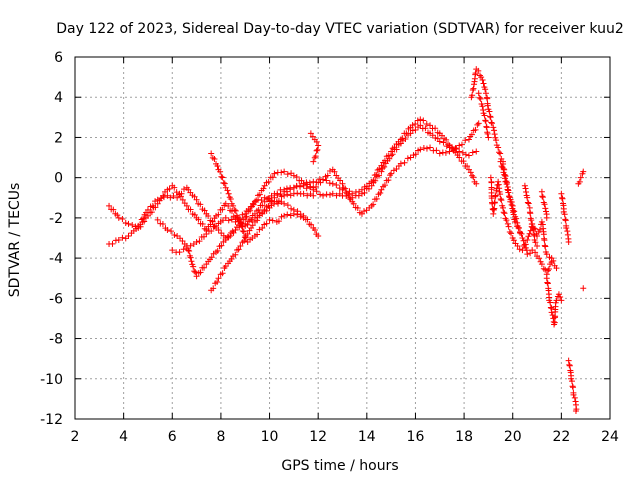  Describe the element at coordinates (367, 437) in the screenshot. I see `x-tick-label: 14` at that location.